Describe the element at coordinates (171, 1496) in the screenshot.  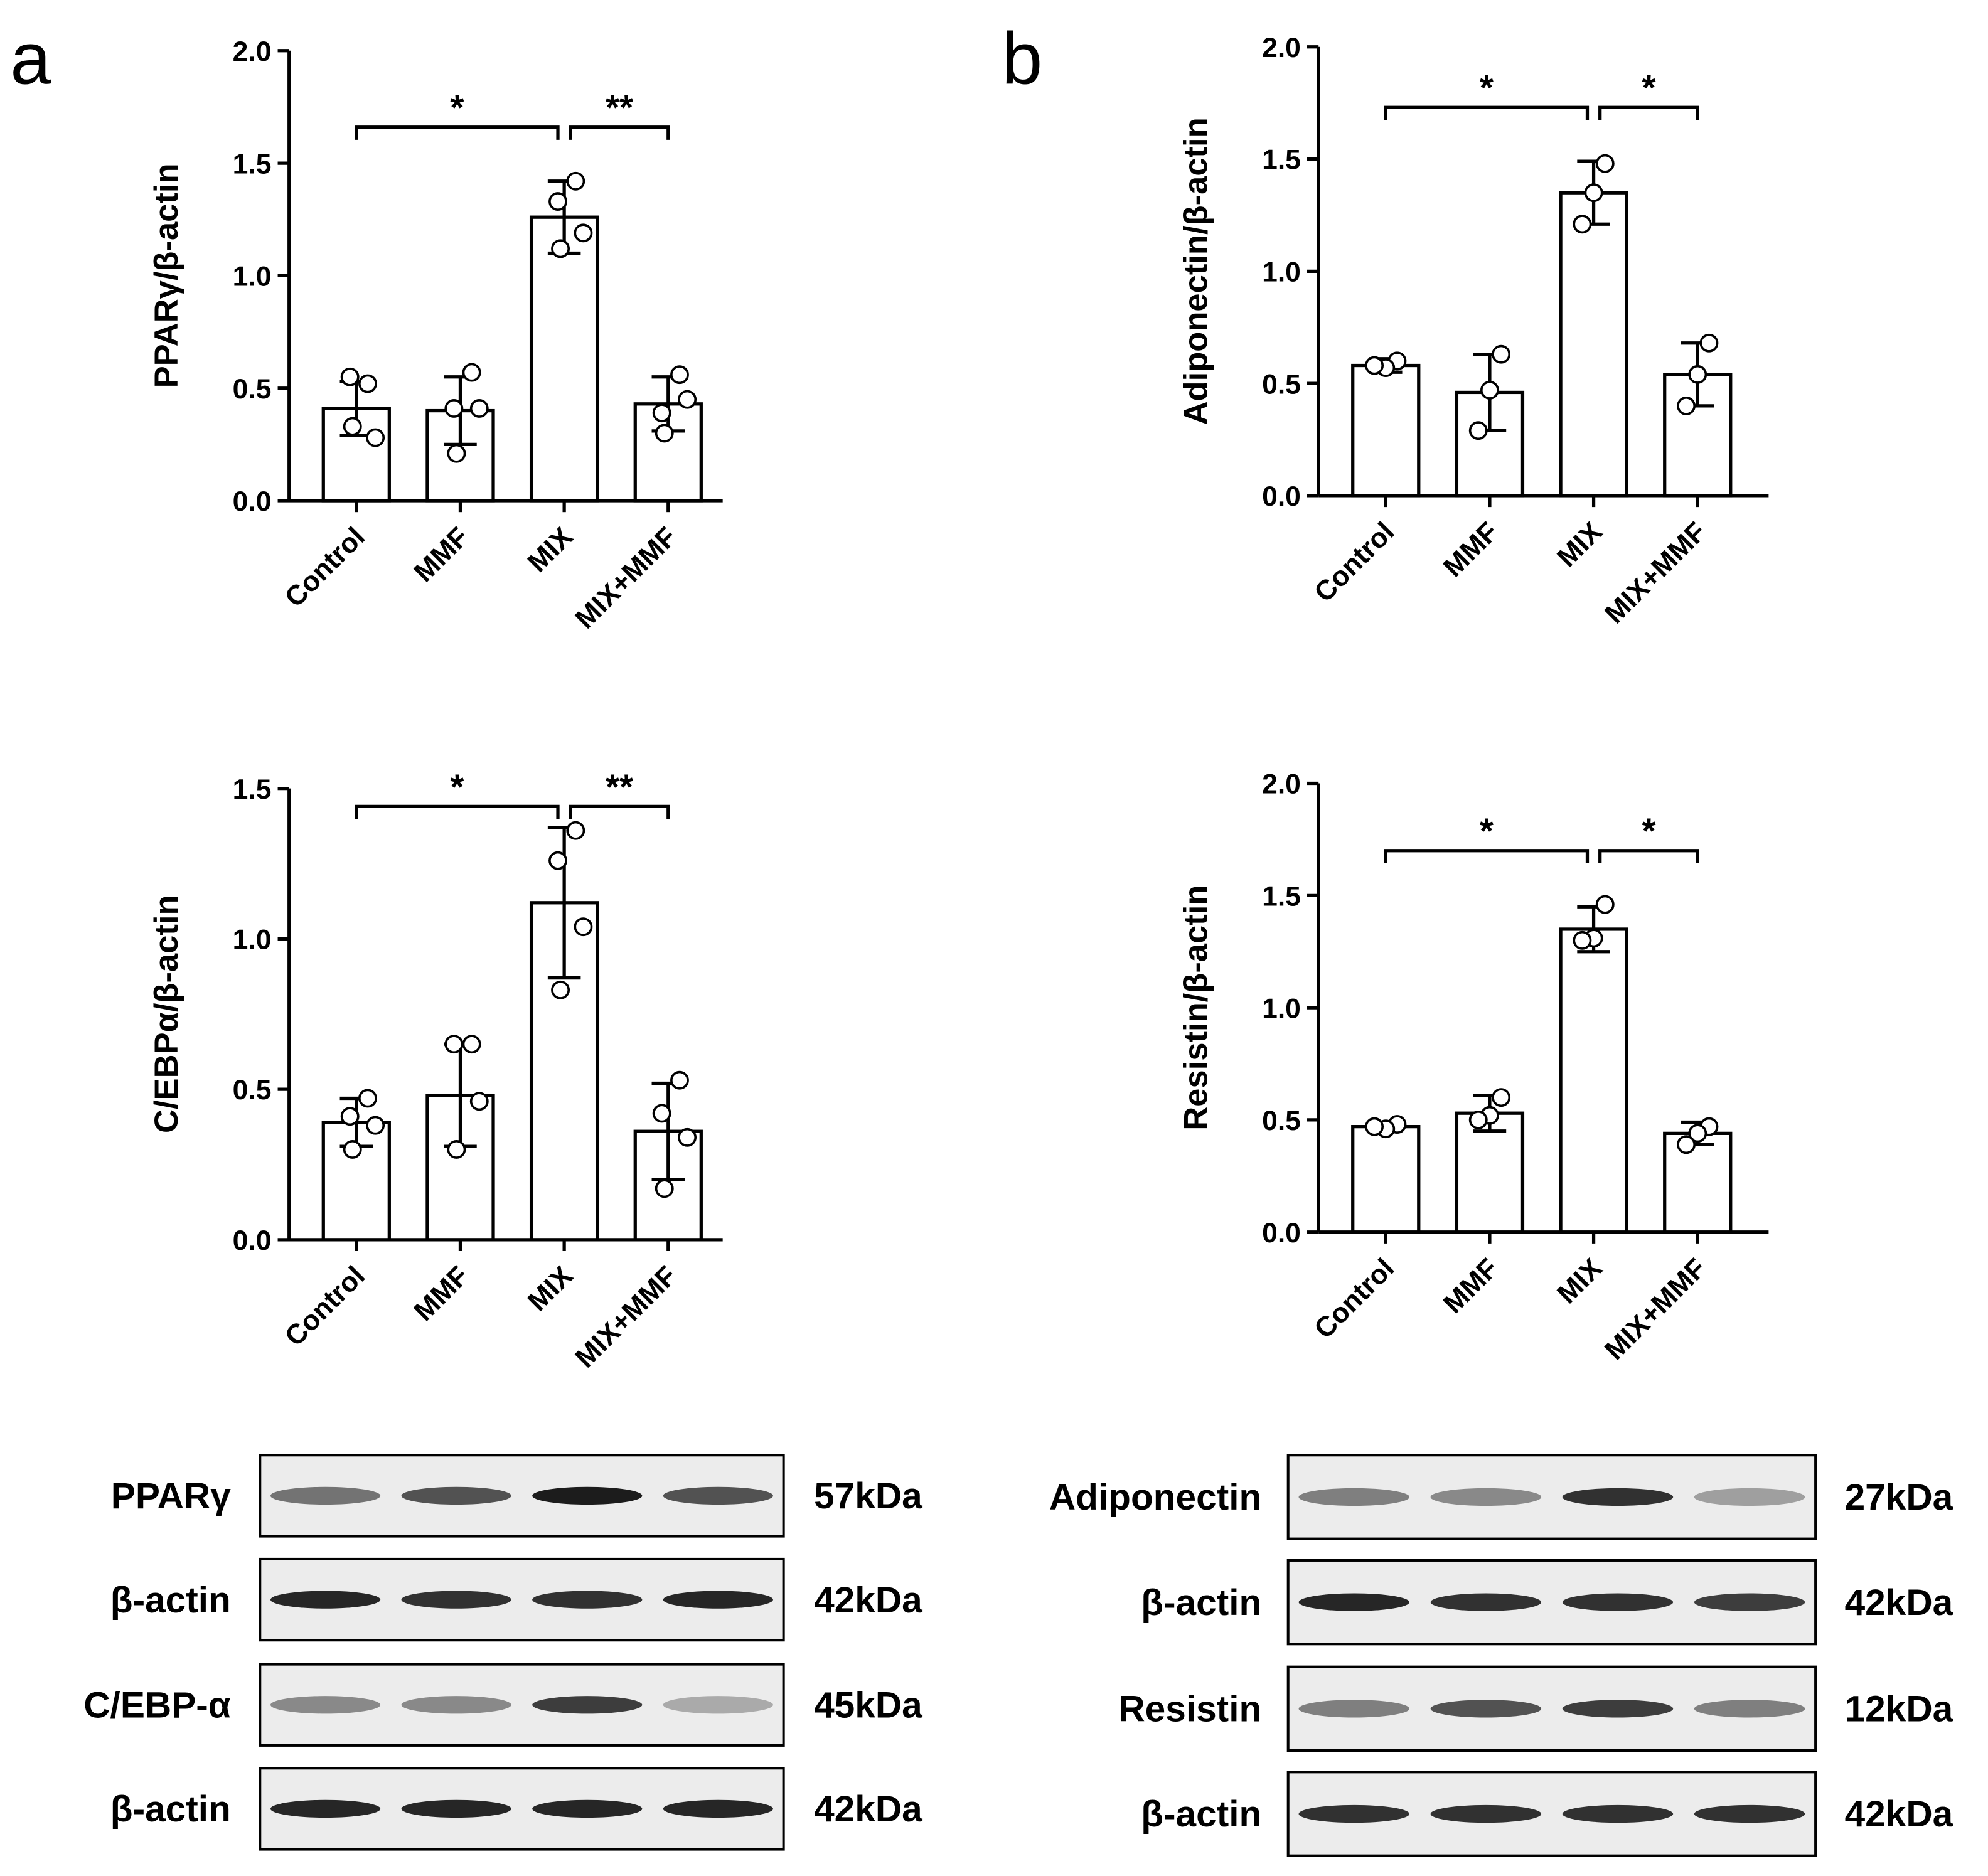
I see `blot-label: PPARγ` at that location.